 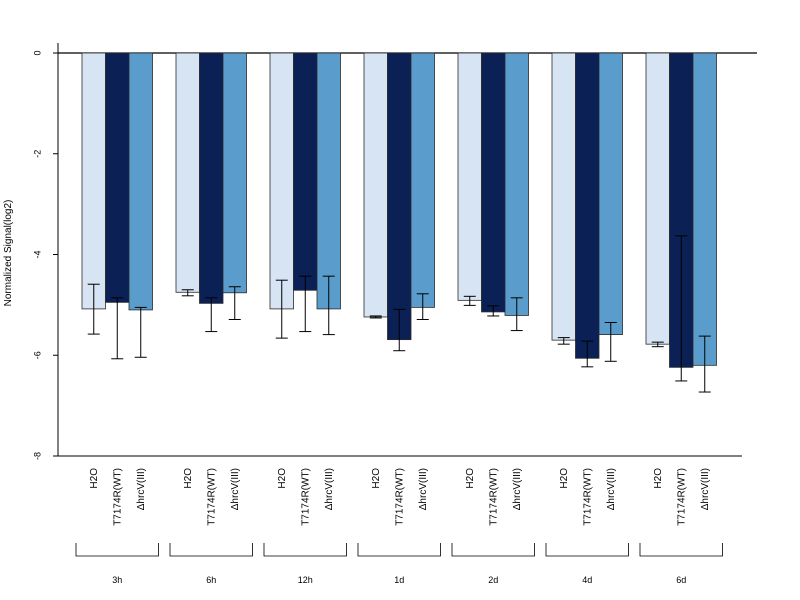 What do you see at coordinates (37, 355) in the screenshot?
I see `y-tick-label: -6` at bounding box center [37, 355].